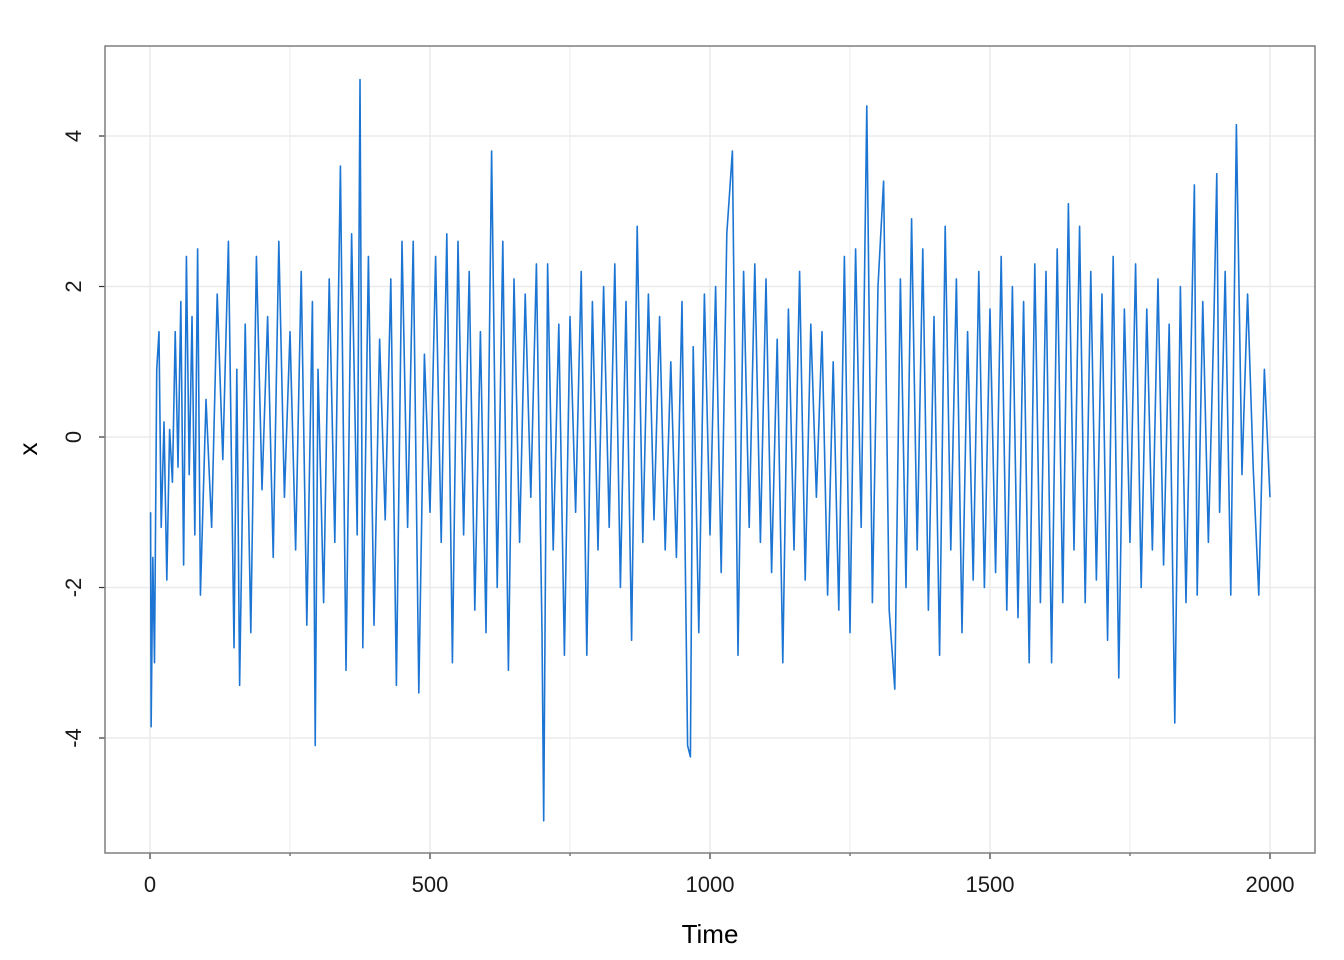  Describe the element at coordinates (710, 884) in the screenshot. I see `x-tick-label: 1000` at that location.